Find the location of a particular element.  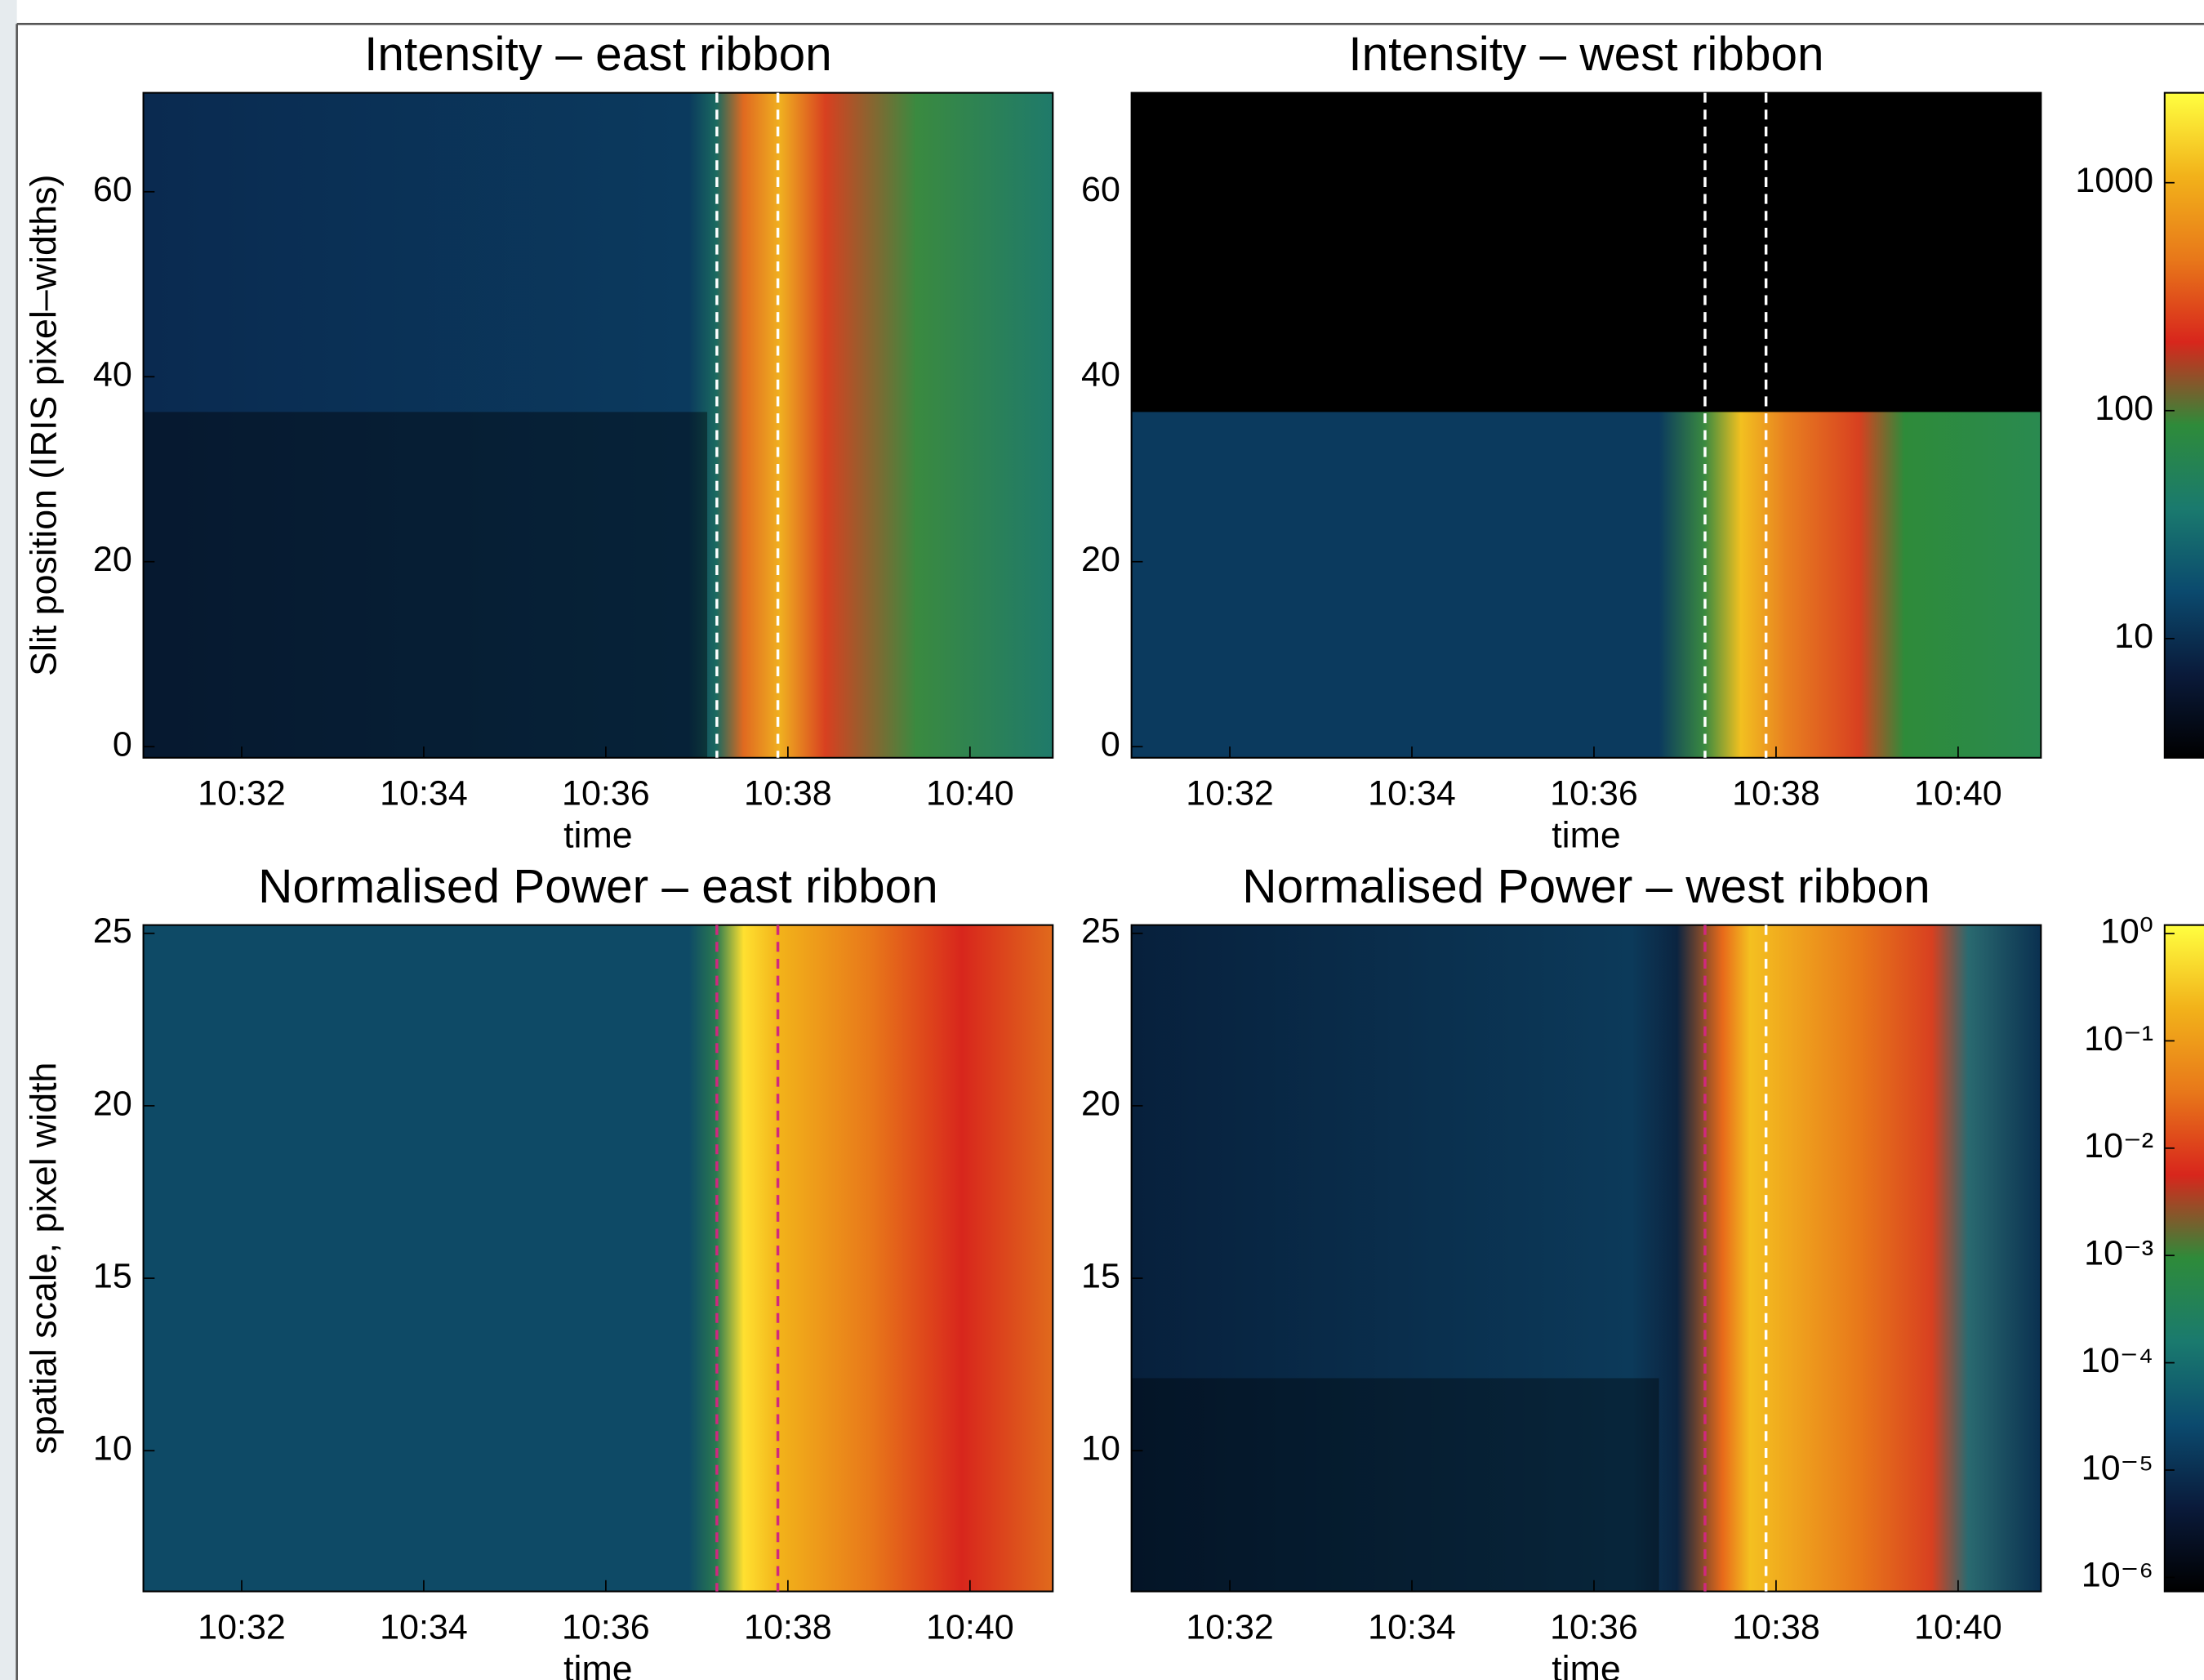

colorbar-tick-label: 10⁻² is located at coordinates (2119, 1145).